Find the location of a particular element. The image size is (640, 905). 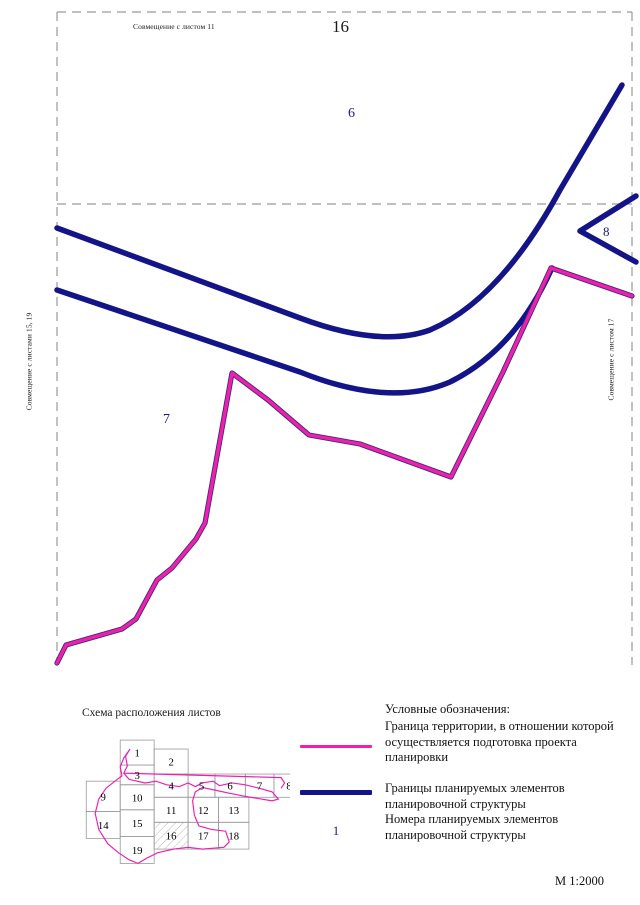

sheet-cell-label-18: 18 is located at coordinates (233, 837).